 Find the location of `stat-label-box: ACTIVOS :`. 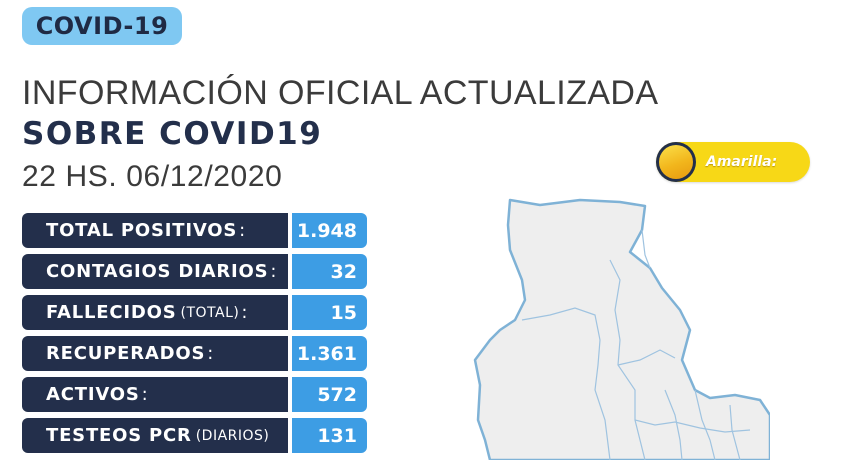

stat-label-box: ACTIVOS : is located at coordinates (155, 394).